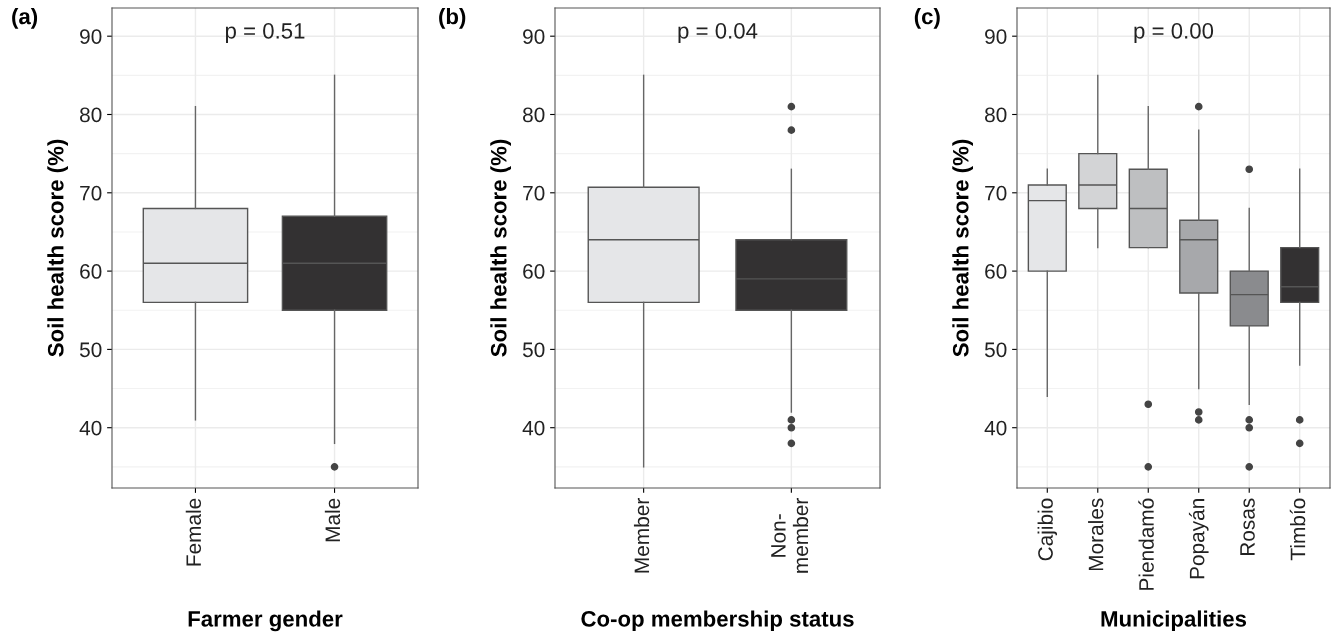 The height and width of the screenshot is (635, 1333). I want to click on x-axis-title: Farmer gender, so click(265, 621).